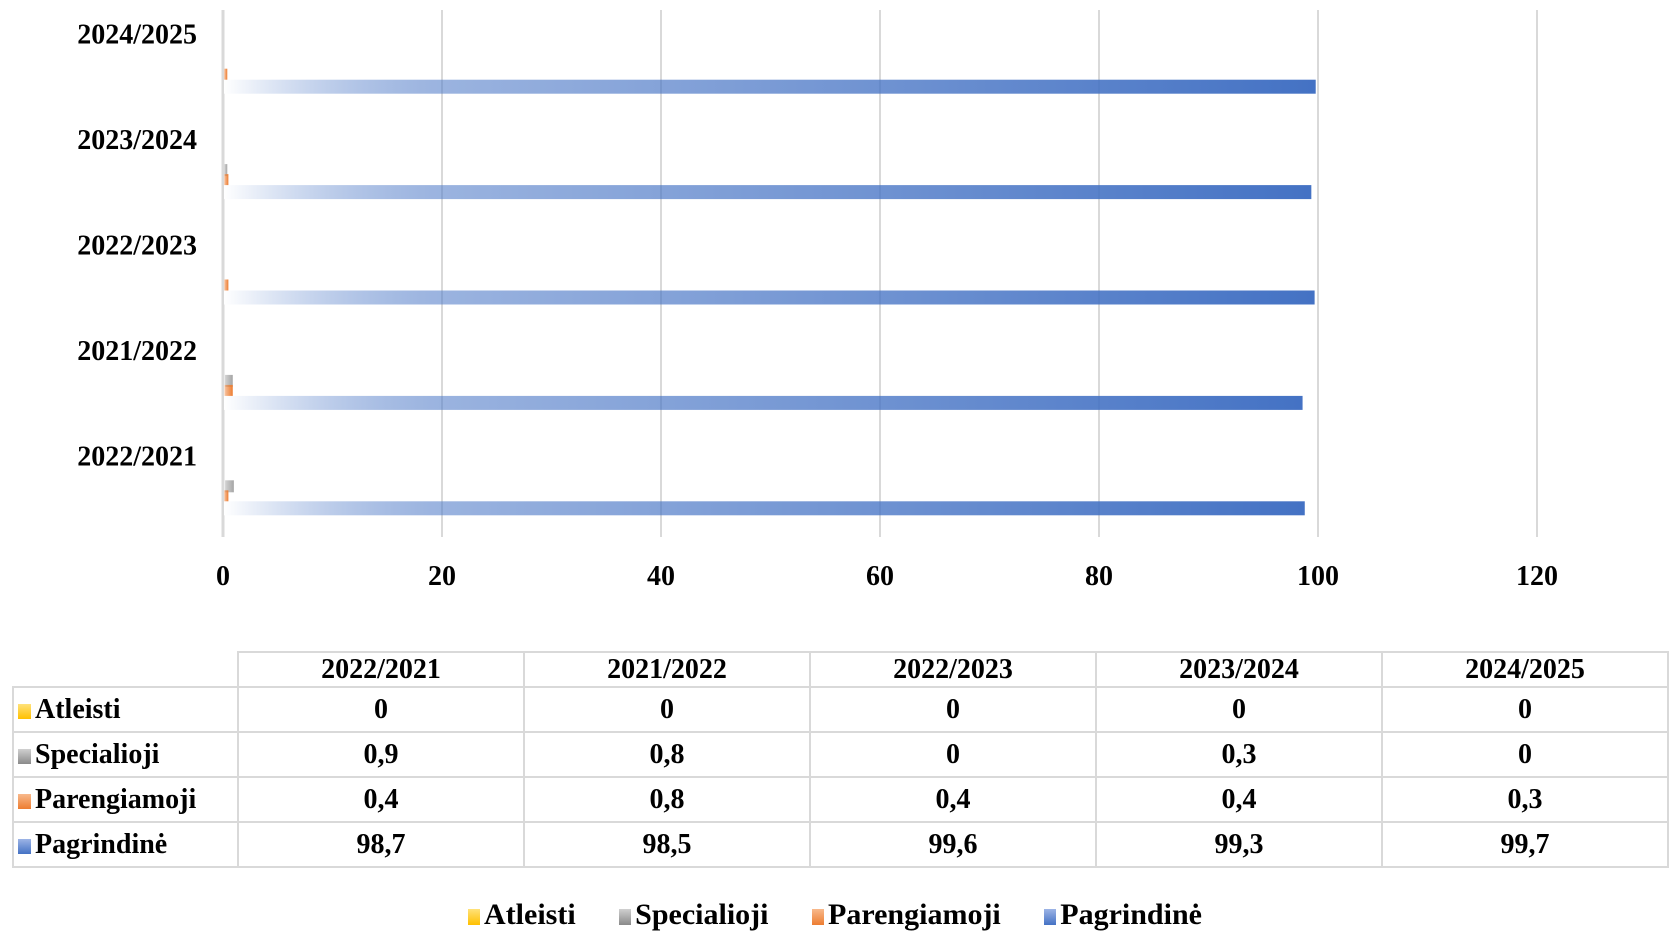 Image resolution: width=1670 pixels, height=933 pixels. Describe the element at coordinates (137, 35) in the screenshot. I see `category-label: 2024/2025` at that location.